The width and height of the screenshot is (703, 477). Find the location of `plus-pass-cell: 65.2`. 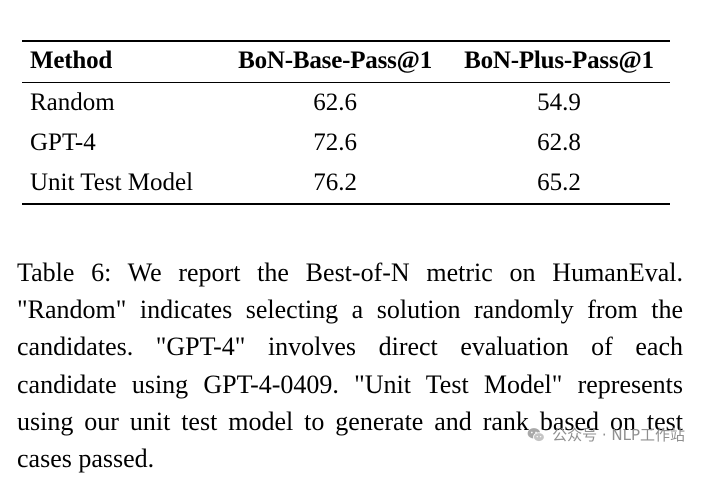

plus-pass-cell: 65.2 is located at coordinates (559, 182).